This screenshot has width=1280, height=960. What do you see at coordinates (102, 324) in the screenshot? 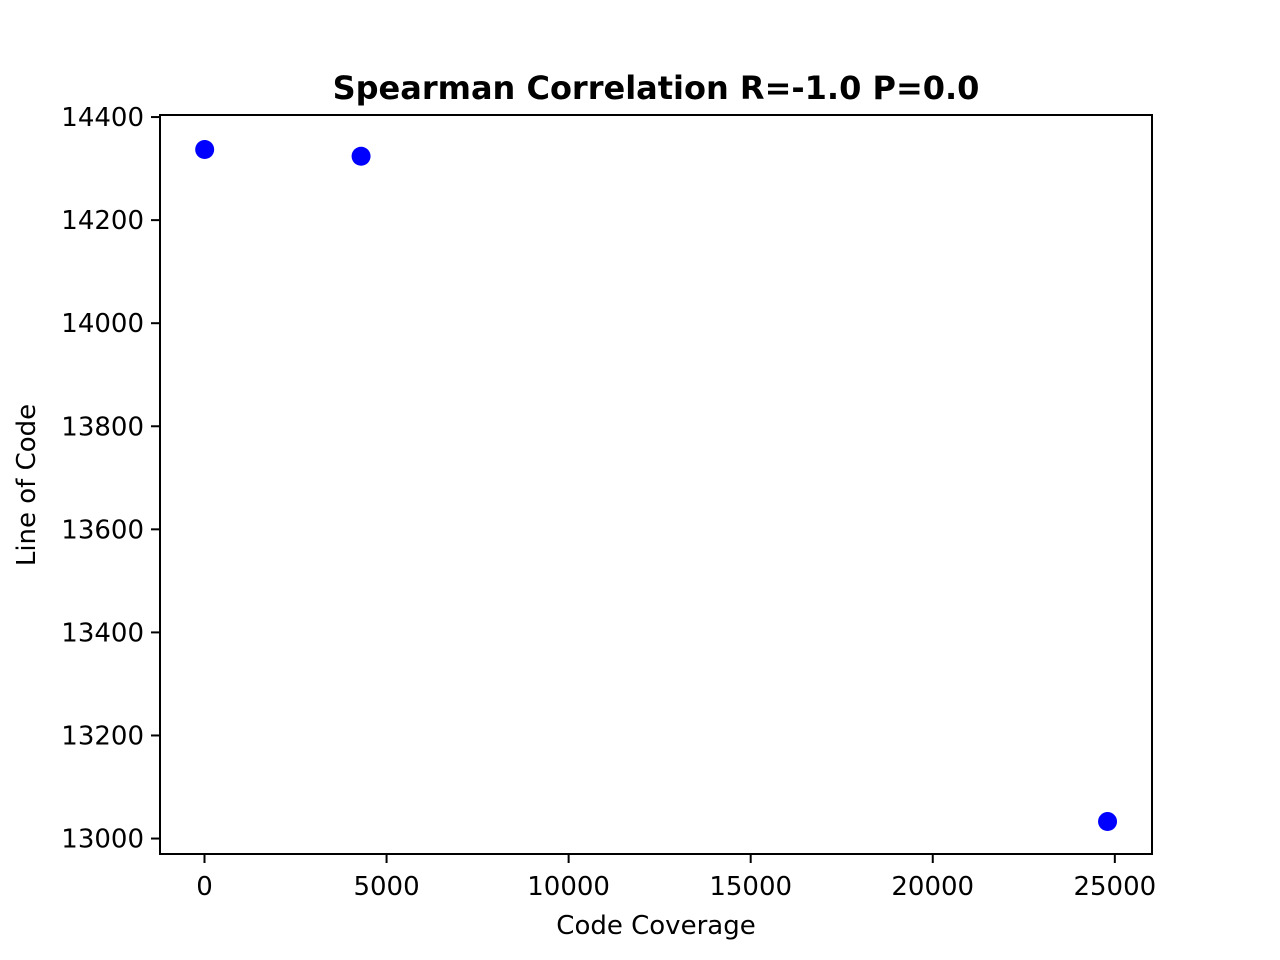
I see `y-tick-label: 14000` at bounding box center [102, 324].